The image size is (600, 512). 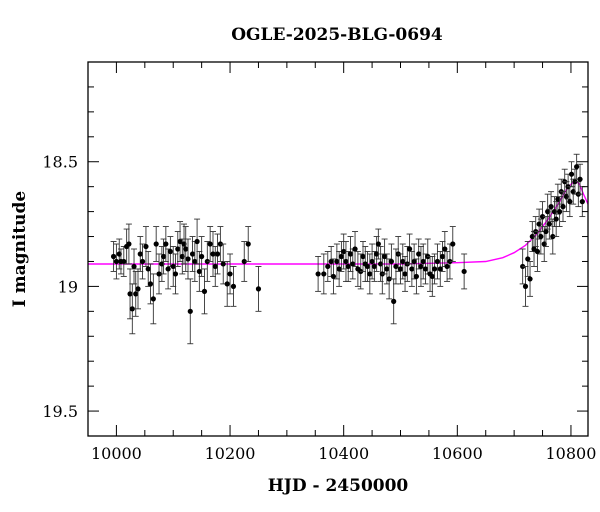 What do you see at coordinates (571, 453) in the screenshot?
I see `x-tick-label: 10800` at bounding box center [571, 453].